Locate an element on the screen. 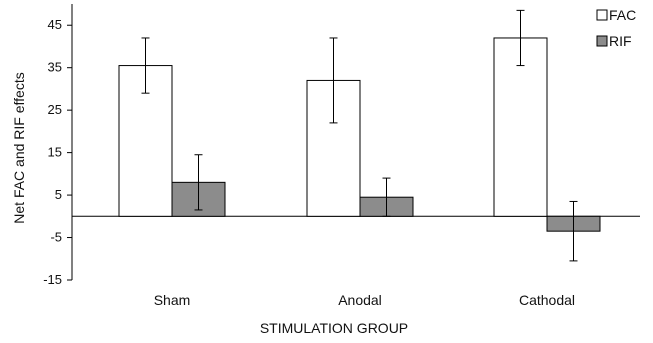 The width and height of the screenshot is (653, 343). x-axis-title: STIMULATION GROUP is located at coordinates (334, 328).